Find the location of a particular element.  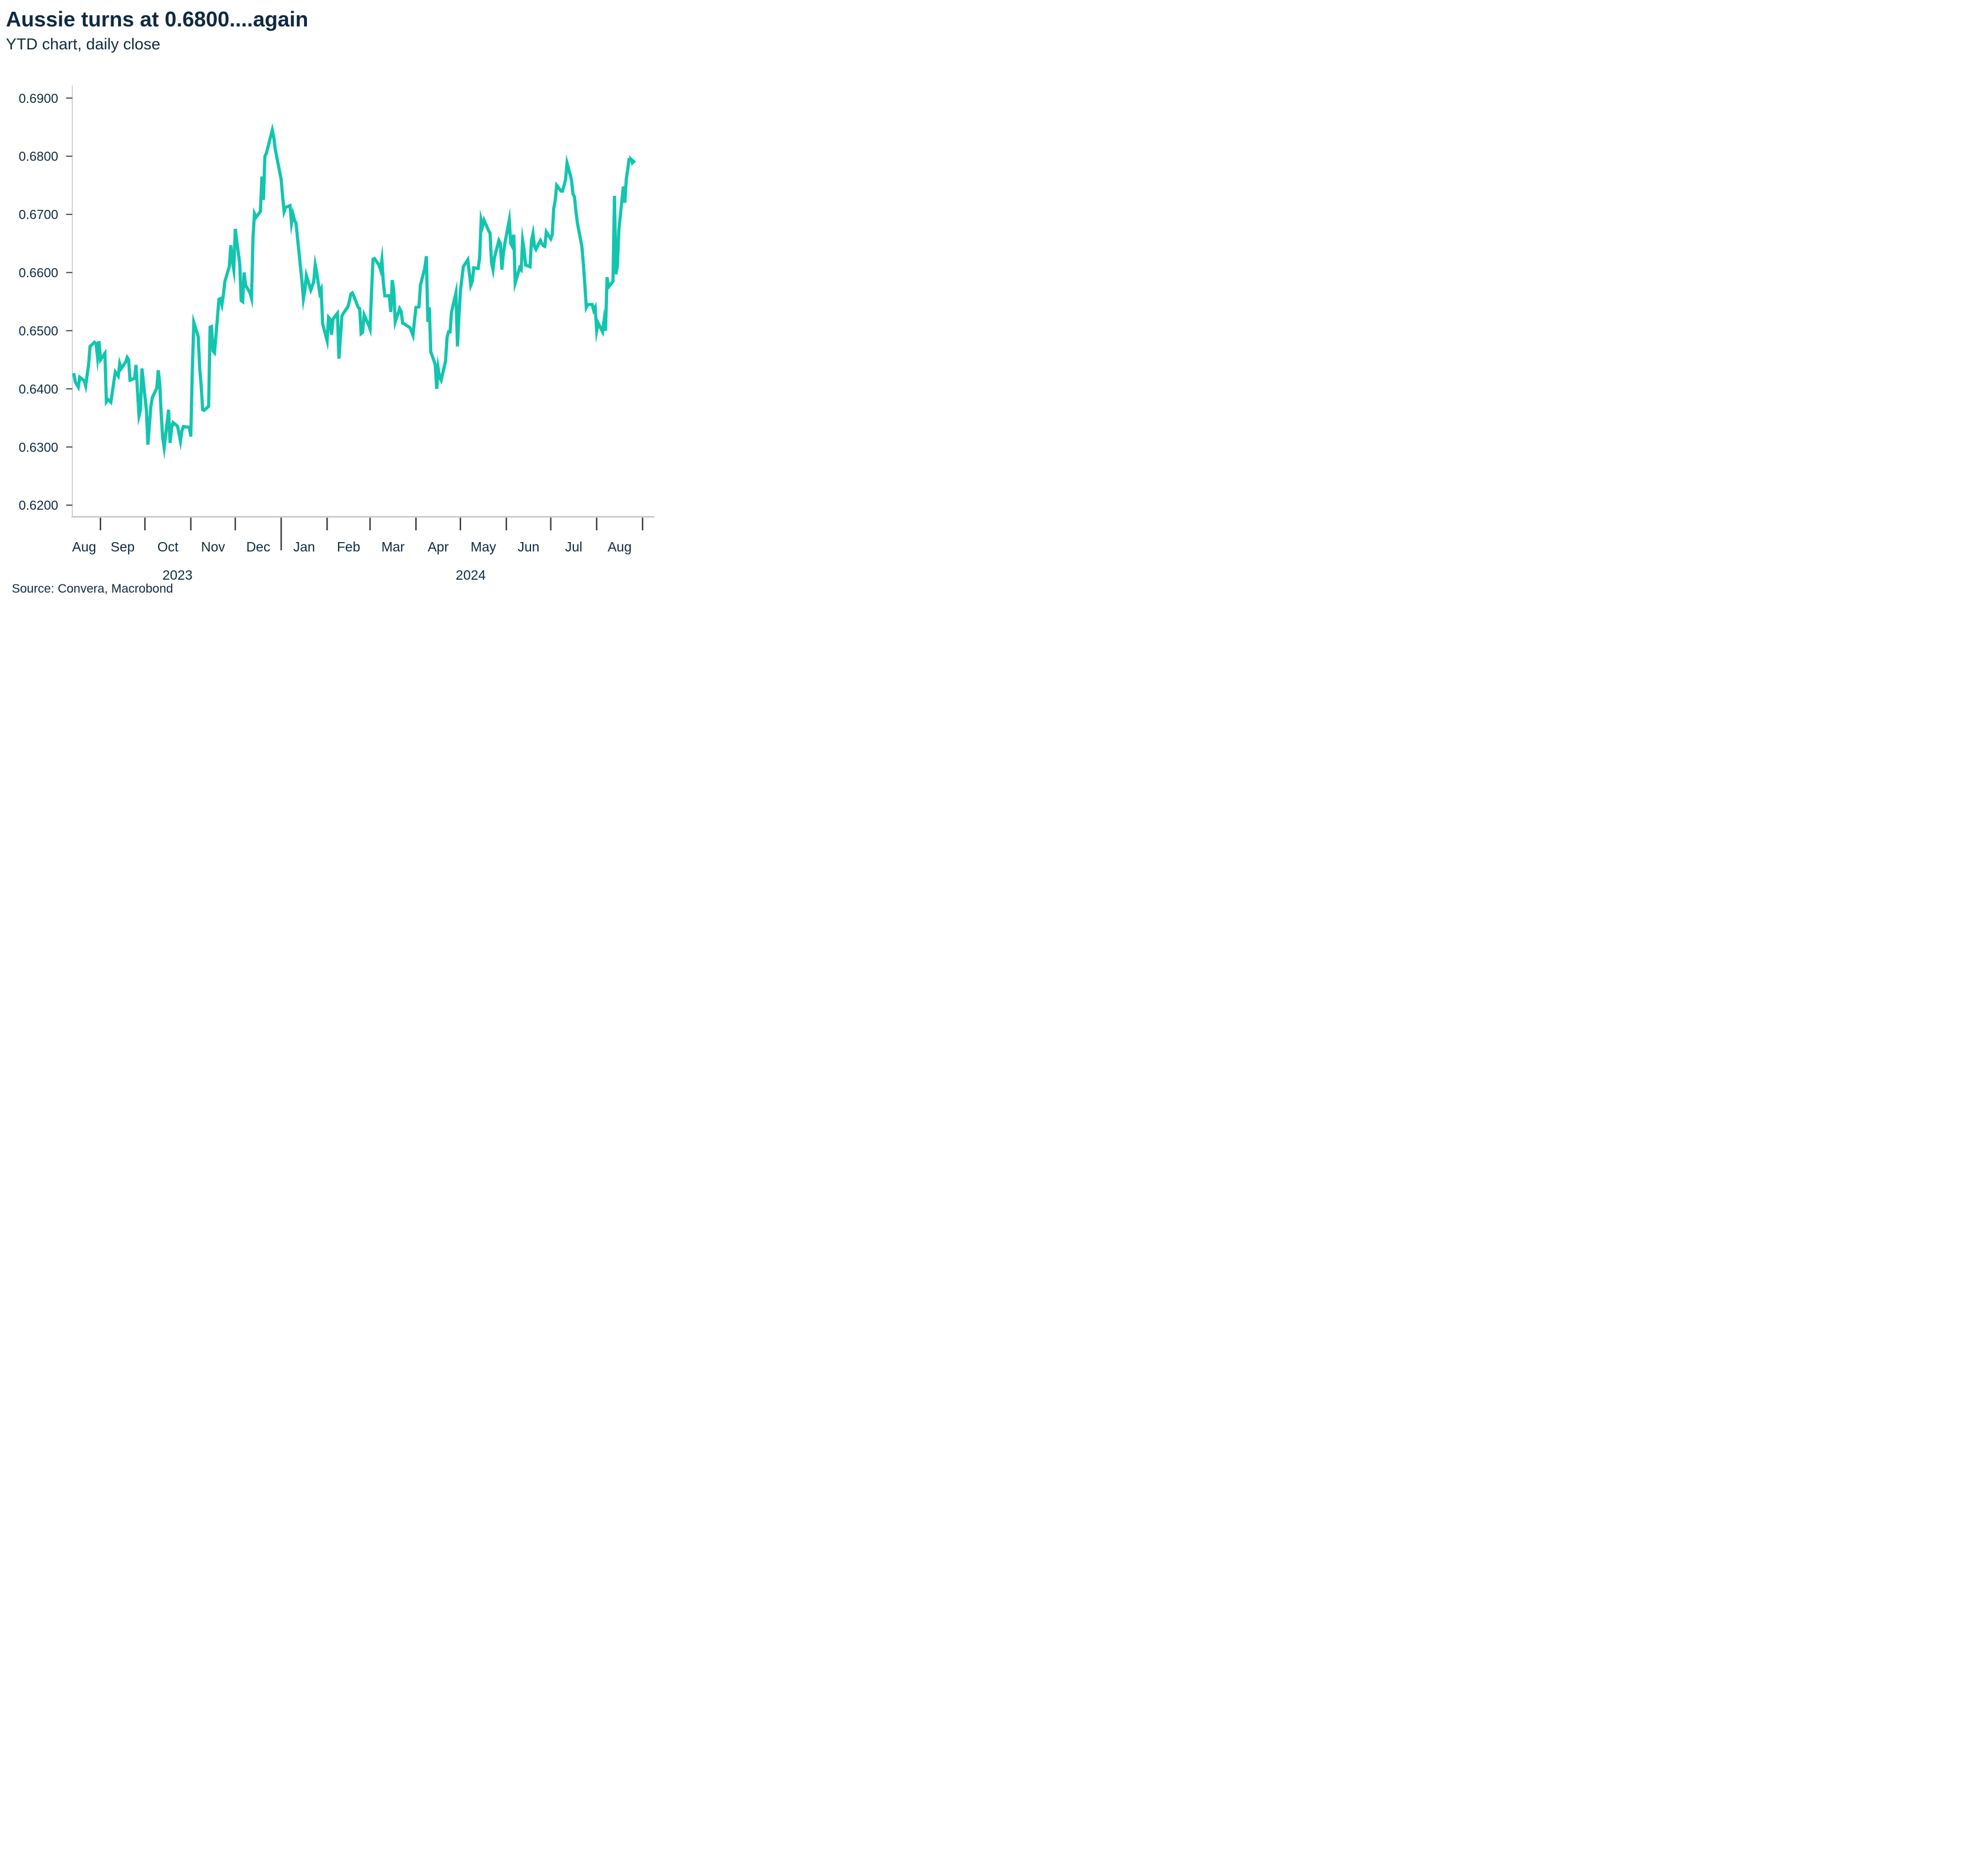

chart-title: Aussie turns at 0.6800....again is located at coordinates (157, 19).